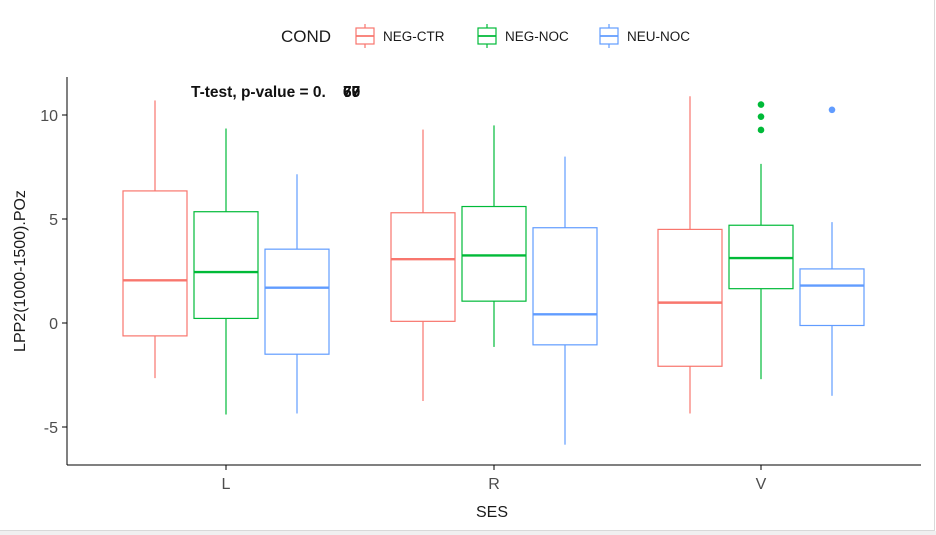  I want to click on box-neg-noc-v, so click(761, 240).